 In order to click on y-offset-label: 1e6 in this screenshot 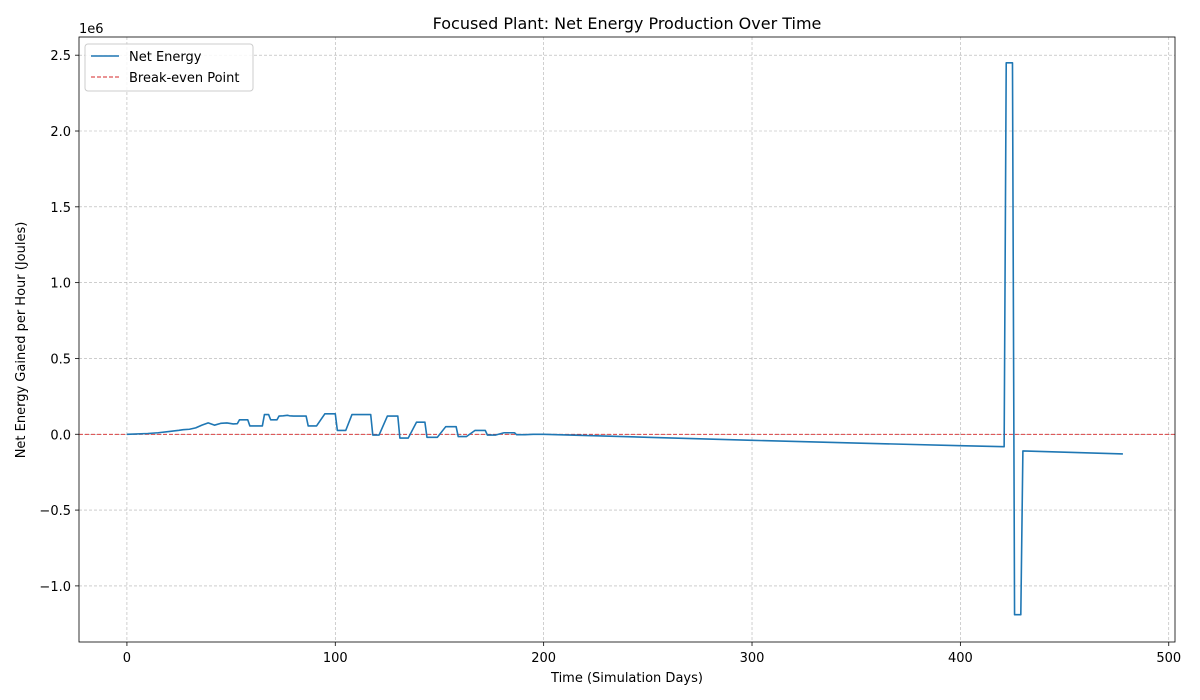, I will do `click(91, 29)`.